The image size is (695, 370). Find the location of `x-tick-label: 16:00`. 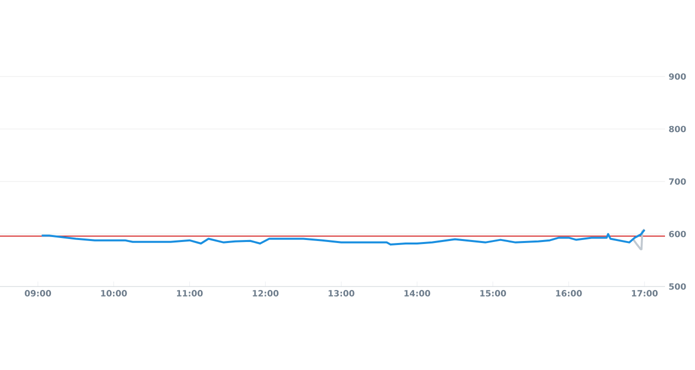

x-tick-label: 16:00 is located at coordinates (569, 293).